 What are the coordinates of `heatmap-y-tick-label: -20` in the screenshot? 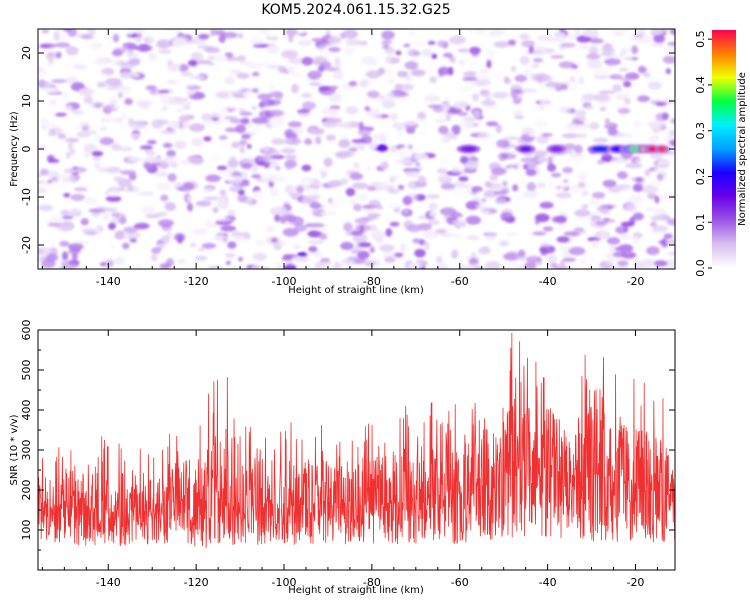 It's located at (26, 245).